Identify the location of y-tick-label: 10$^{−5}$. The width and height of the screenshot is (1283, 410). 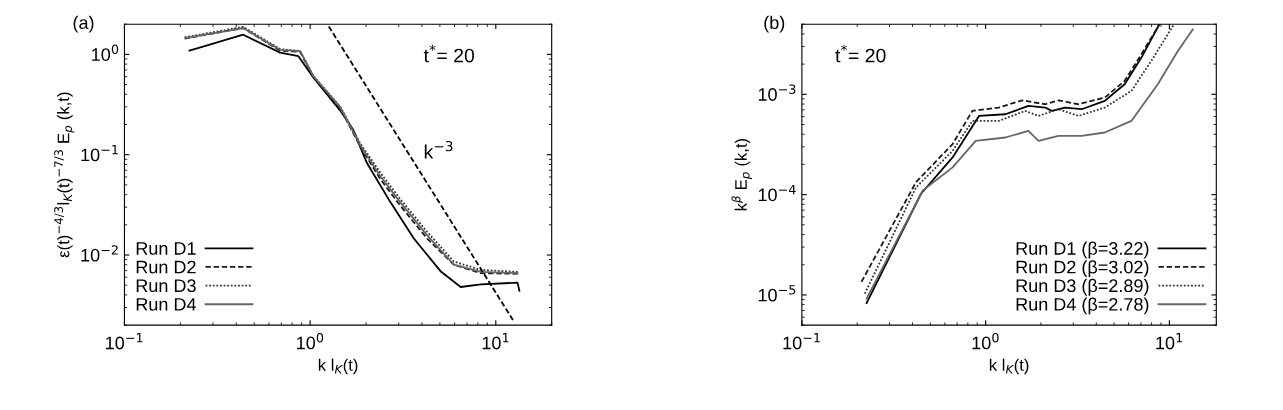
(777, 293).